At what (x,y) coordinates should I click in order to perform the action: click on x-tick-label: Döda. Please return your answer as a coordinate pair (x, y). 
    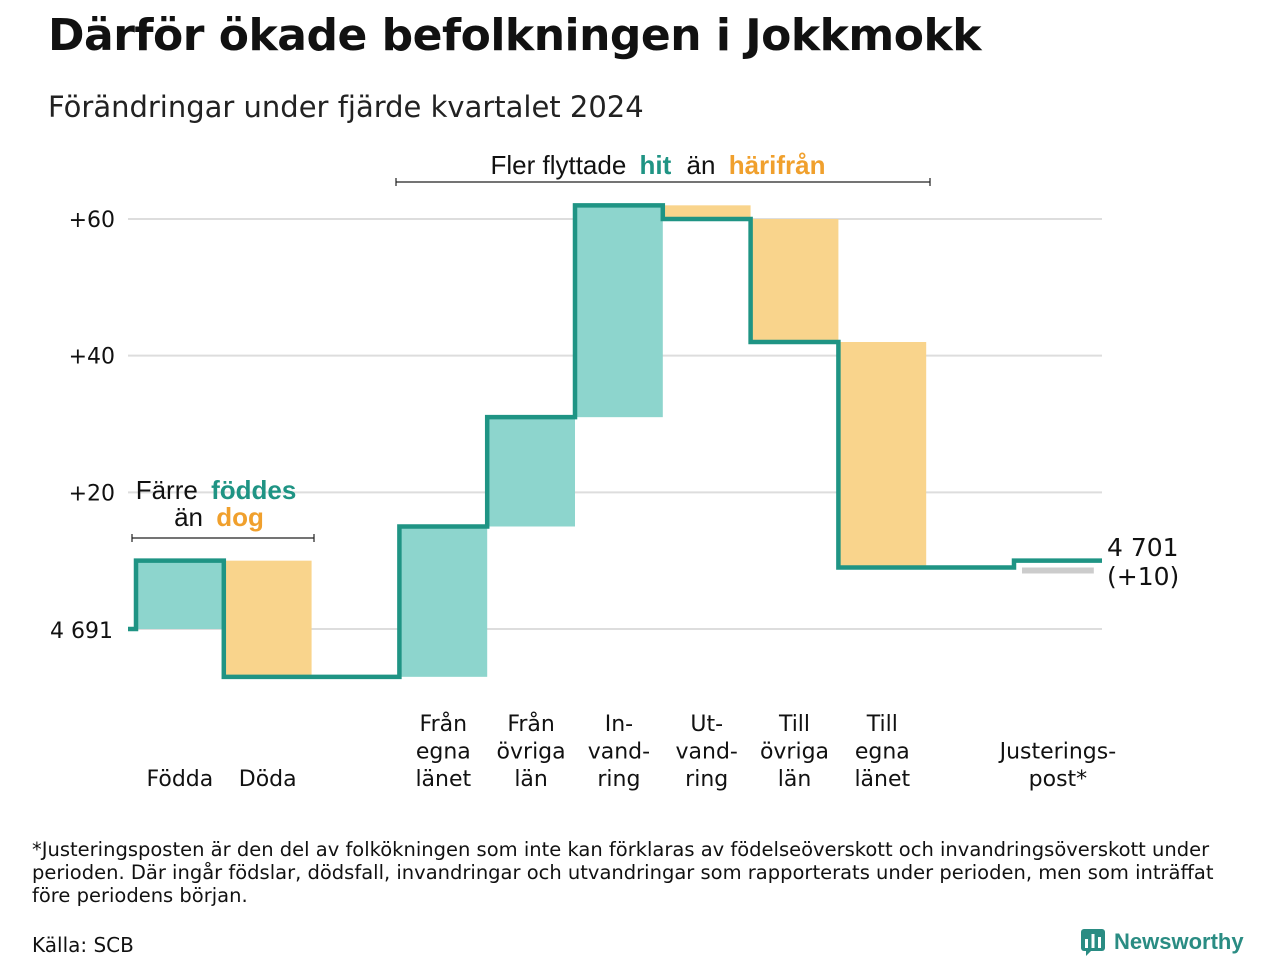
    Looking at the image, I should click on (268, 779).